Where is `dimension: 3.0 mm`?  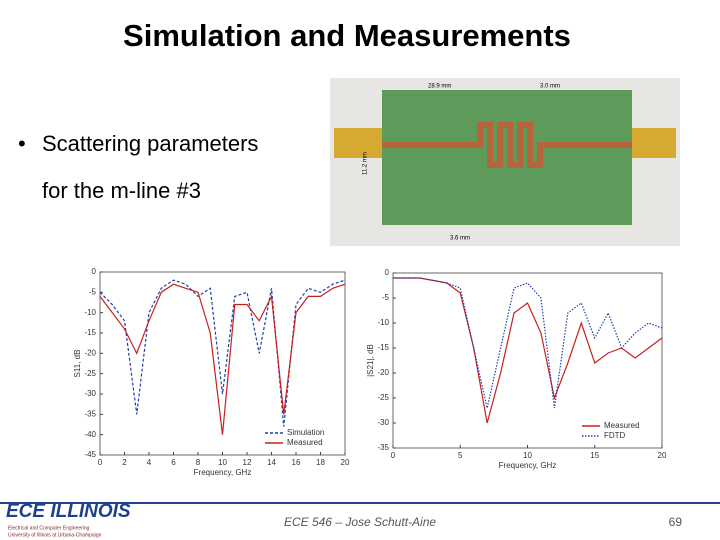
dimension: 3.0 mm is located at coordinates (550, 87).